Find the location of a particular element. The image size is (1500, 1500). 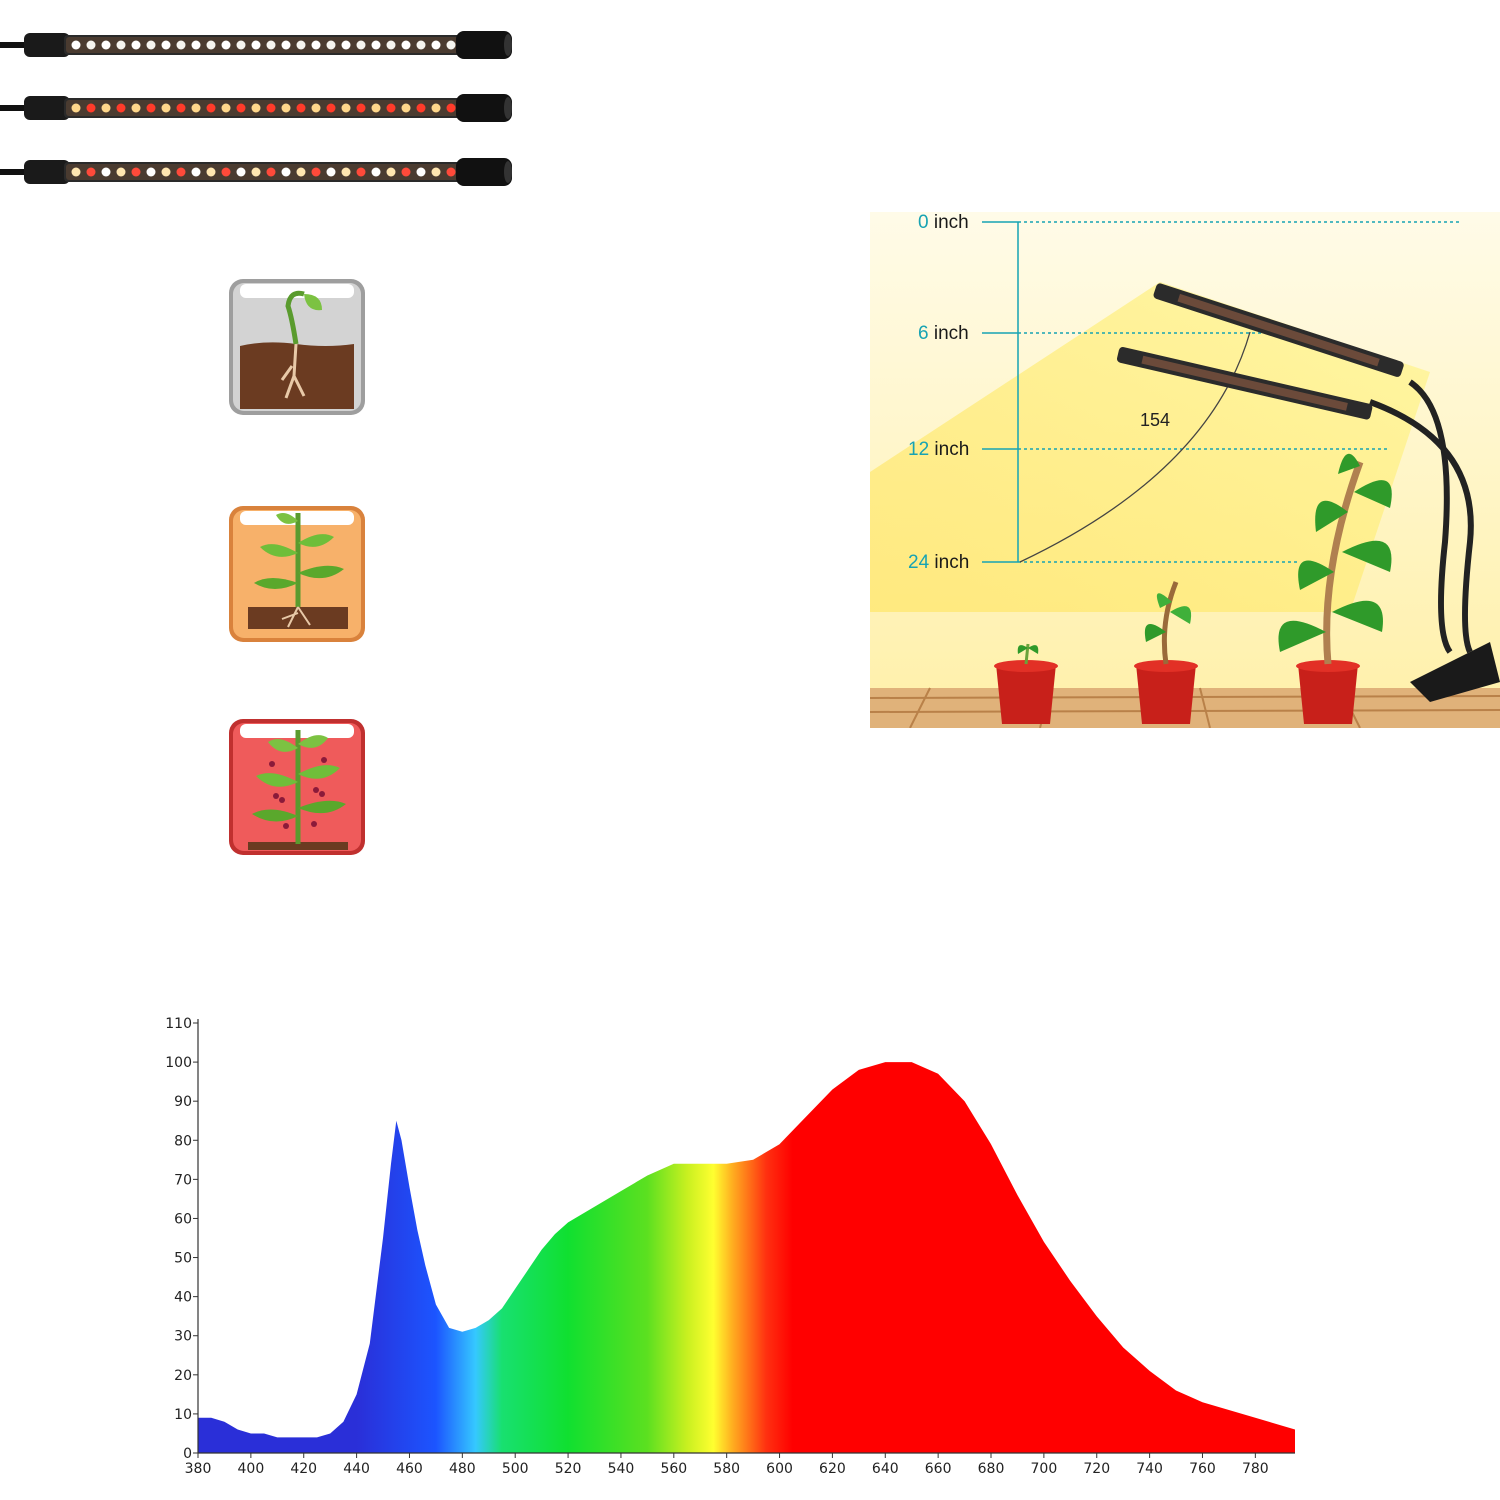

y-tick-label: 80 is located at coordinates (183, 1141).